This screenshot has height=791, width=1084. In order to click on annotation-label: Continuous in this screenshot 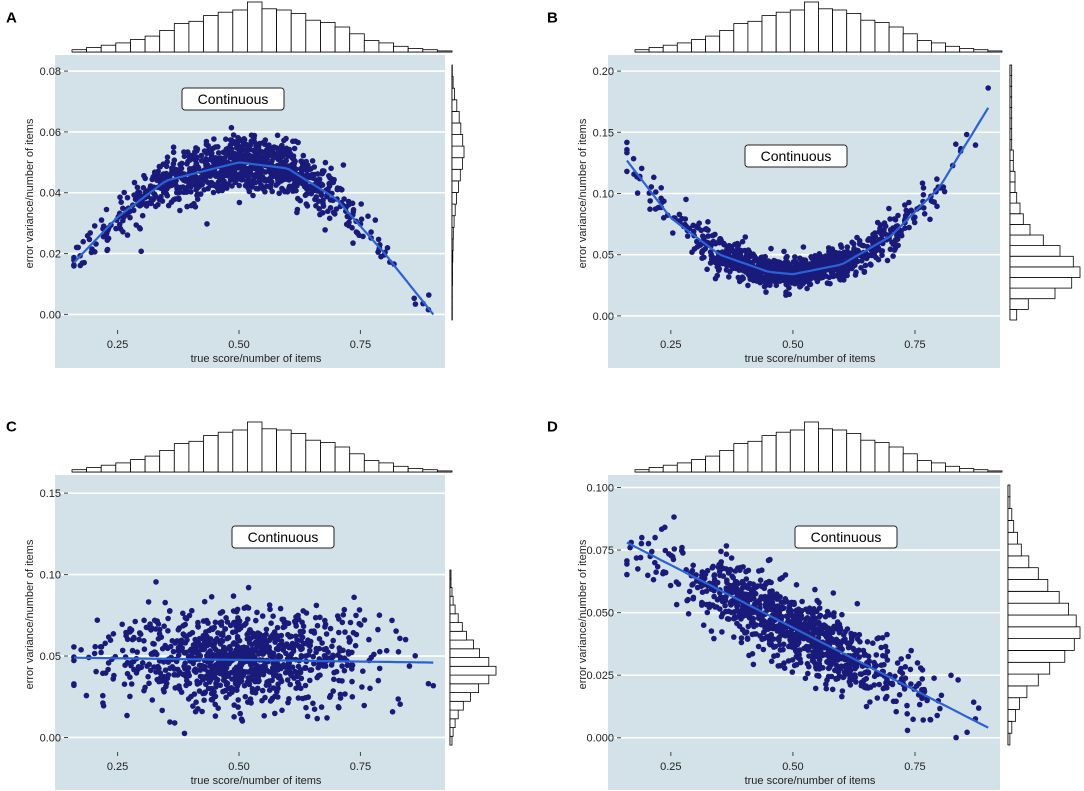, I will do `click(846, 537)`.